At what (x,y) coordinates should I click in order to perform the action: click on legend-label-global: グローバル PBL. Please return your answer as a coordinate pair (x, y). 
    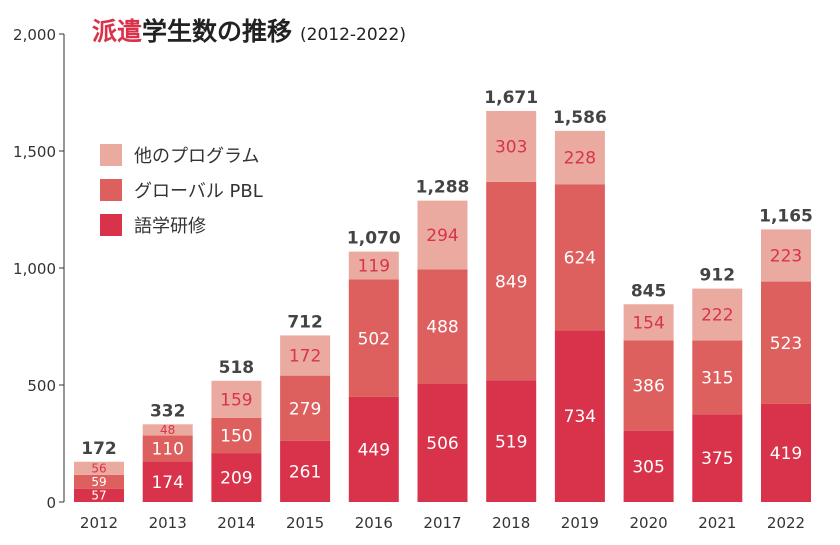
    Looking at the image, I should click on (198, 191).